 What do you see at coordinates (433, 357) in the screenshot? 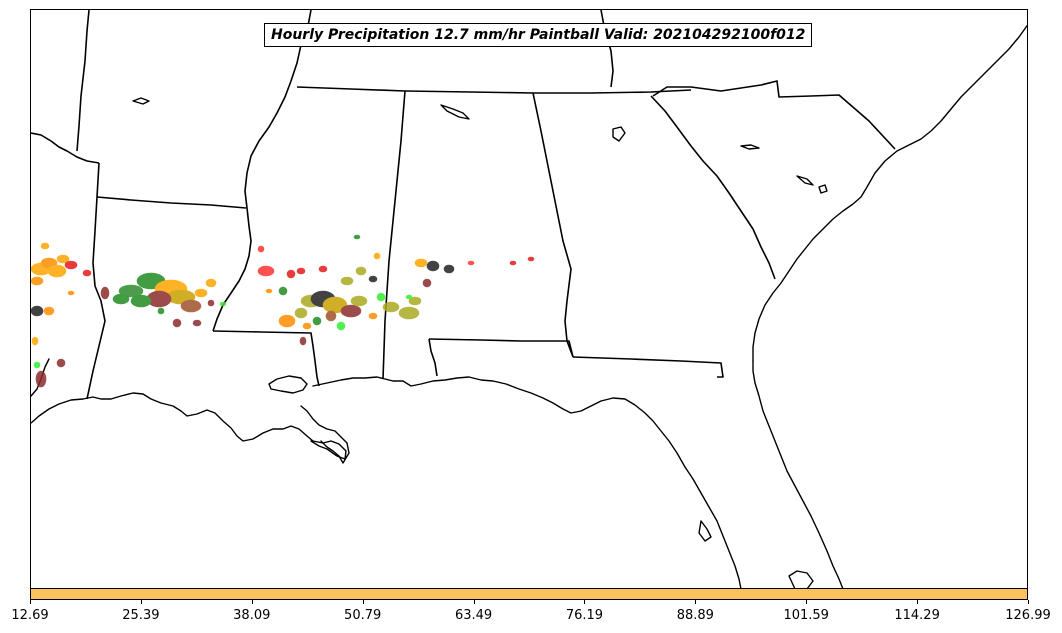
I see `border-al-fl-west` at bounding box center [433, 357].